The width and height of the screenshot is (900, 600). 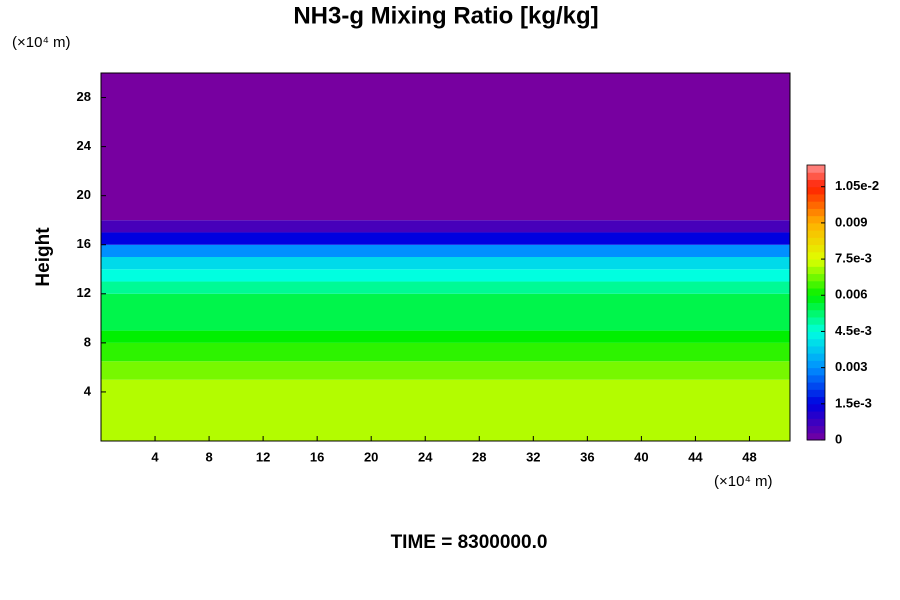 What do you see at coordinates (84, 243) in the screenshot?
I see `y-tick-label: 16` at bounding box center [84, 243].